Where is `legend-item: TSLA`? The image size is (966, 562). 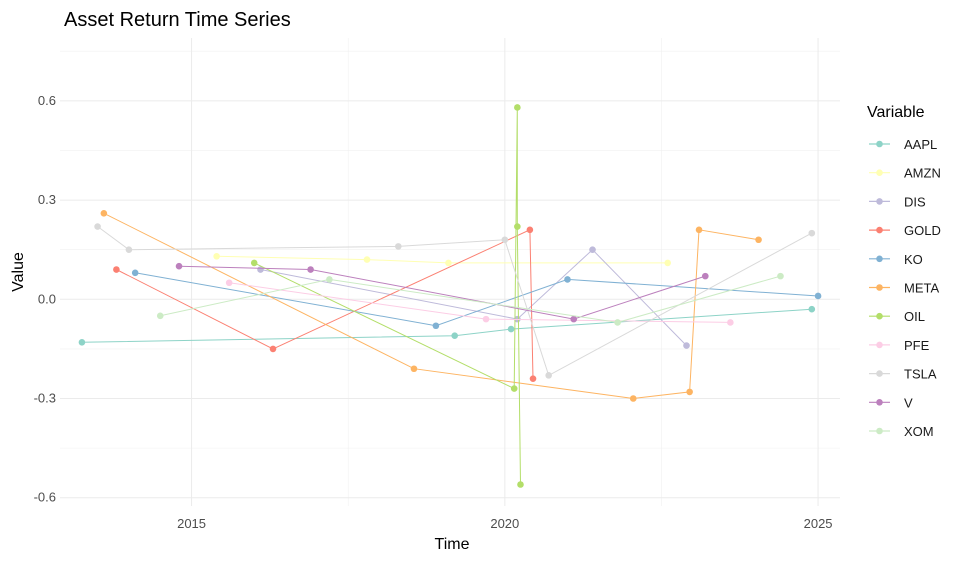
legend-item: TSLA is located at coordinates (903, 374).